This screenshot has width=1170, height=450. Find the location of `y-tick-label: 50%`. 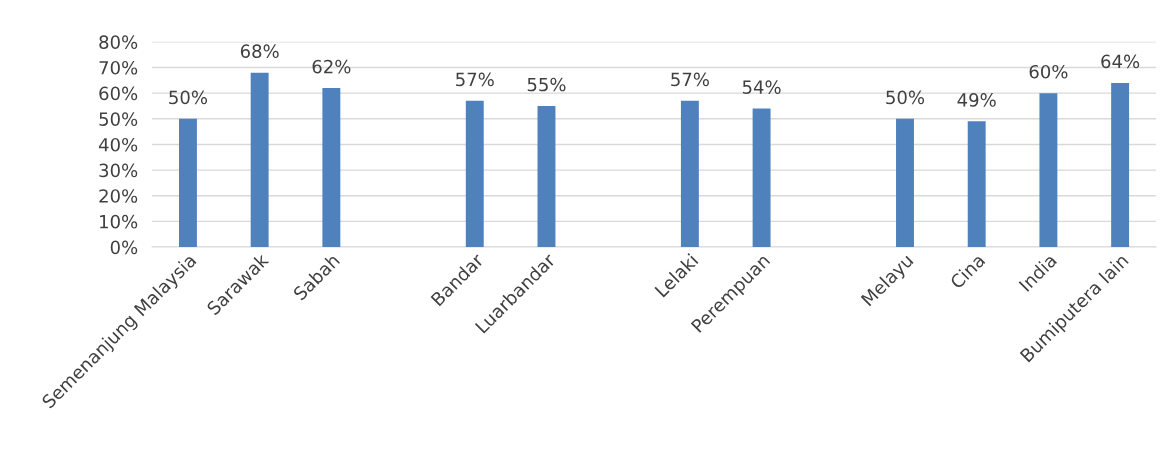

y-tick-label: 50% is located at coordinates (118, 119).